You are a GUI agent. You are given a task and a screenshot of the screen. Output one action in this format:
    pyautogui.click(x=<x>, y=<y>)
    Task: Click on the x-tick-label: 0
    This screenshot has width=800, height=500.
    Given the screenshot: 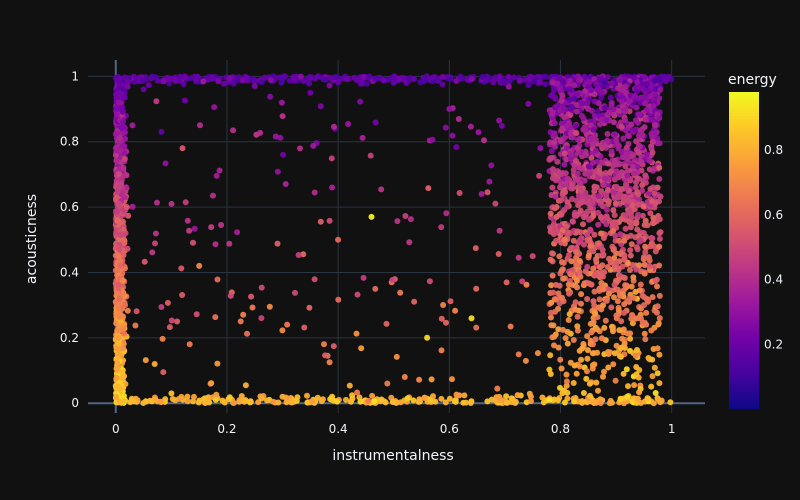 What is the action you would take?
    pyautogui.click(x=116, y=429)
    